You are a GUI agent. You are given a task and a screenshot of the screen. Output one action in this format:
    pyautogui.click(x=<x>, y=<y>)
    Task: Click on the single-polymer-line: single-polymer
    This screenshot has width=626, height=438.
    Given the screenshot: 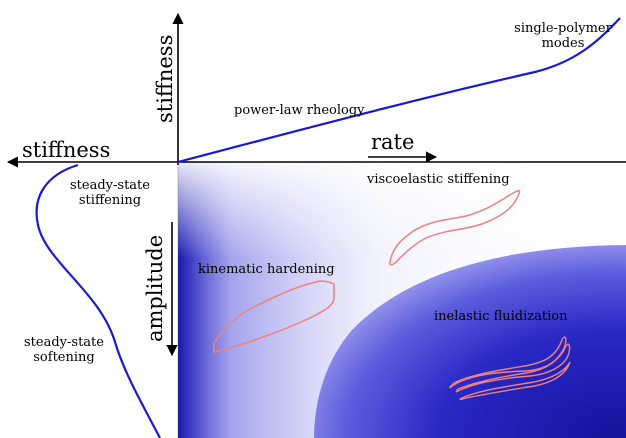 What is the action you would take?
    pyautogui.click(x=563, y=28)
    